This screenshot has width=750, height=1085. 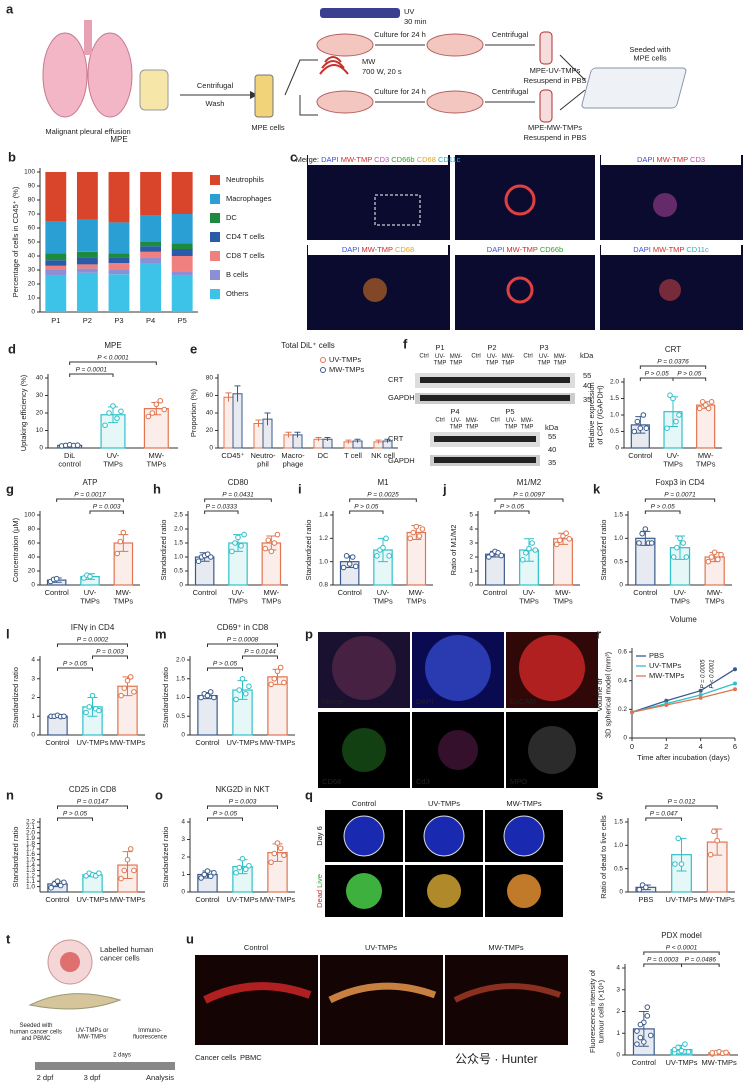 I want to click on p-value: P = 0.0144, so click(x=260, y=652).